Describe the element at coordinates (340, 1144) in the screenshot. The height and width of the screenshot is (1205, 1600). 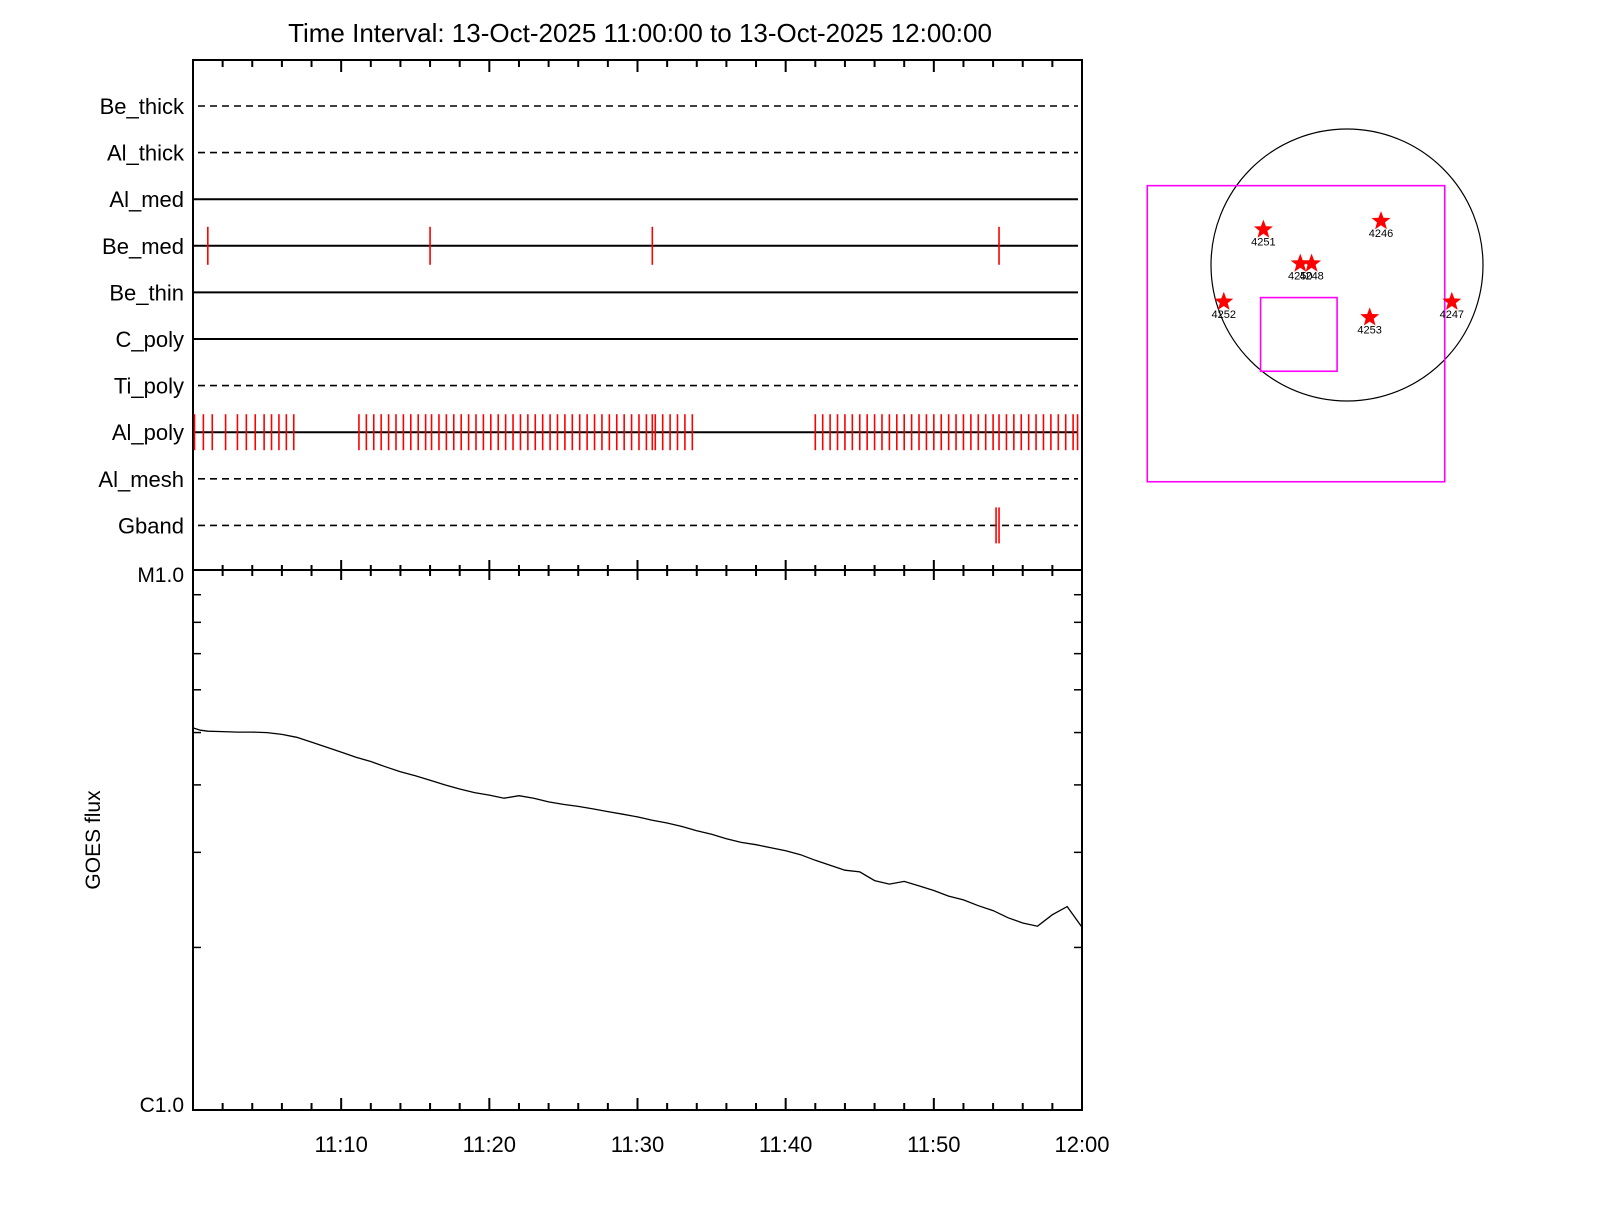
I see `goes-x-tick-label: 11:10` at that location.